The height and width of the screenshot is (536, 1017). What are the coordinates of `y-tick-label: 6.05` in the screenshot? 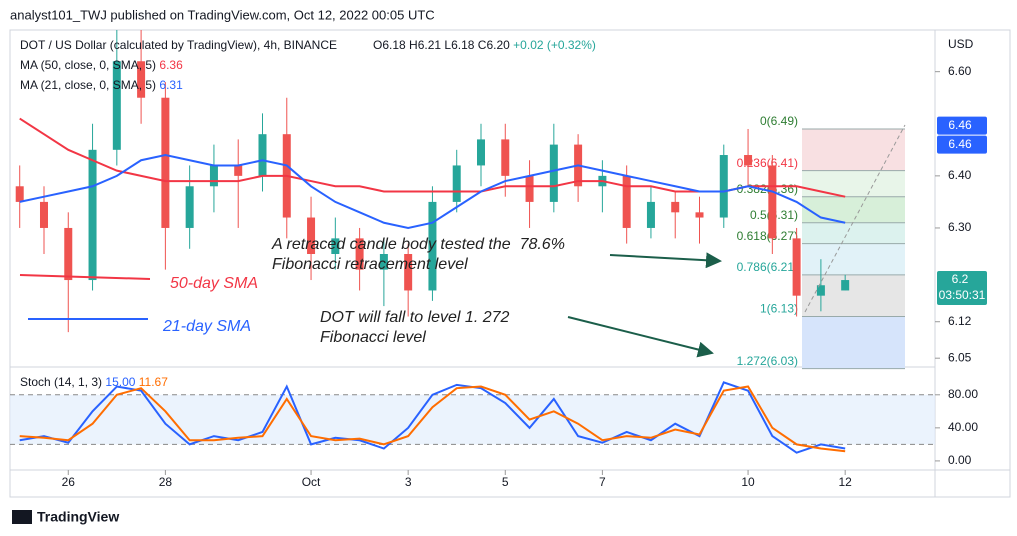 It's located at (960, 357).